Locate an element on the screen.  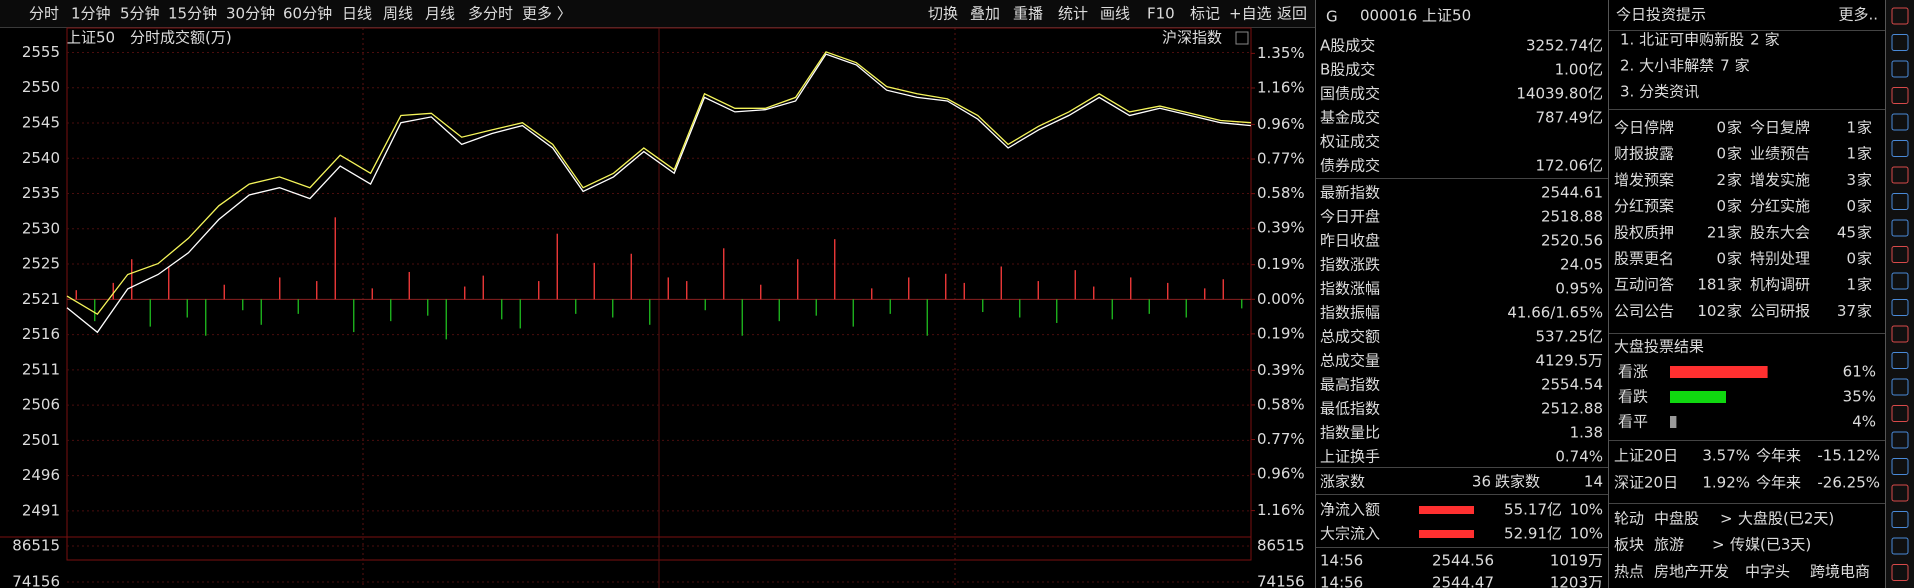
stat-label: 机构调研 is located at coordinates (1780, 285).